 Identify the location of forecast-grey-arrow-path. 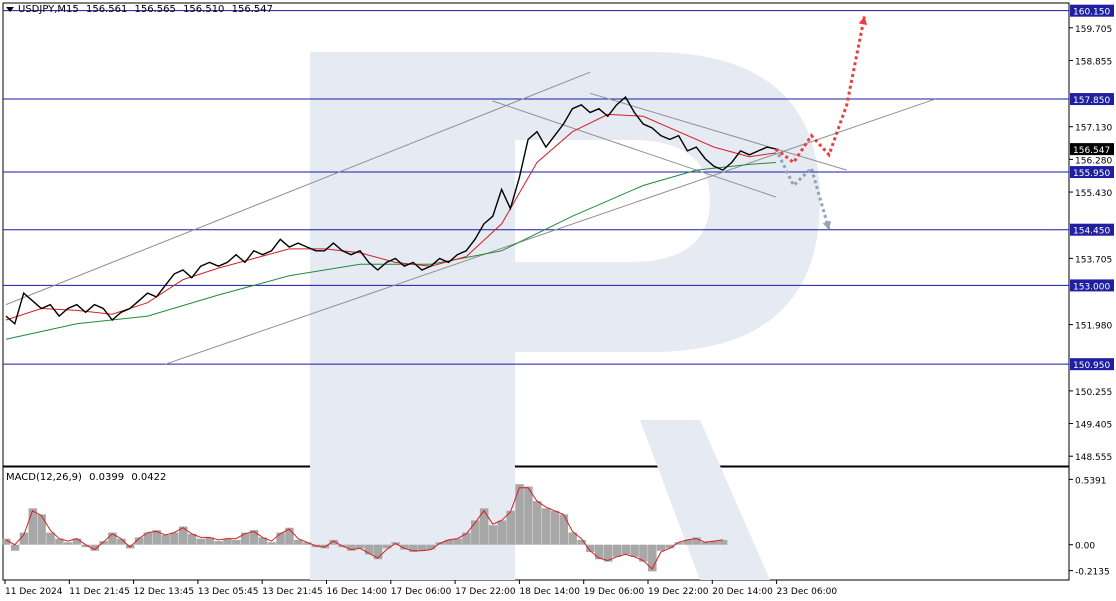
(802, 189).